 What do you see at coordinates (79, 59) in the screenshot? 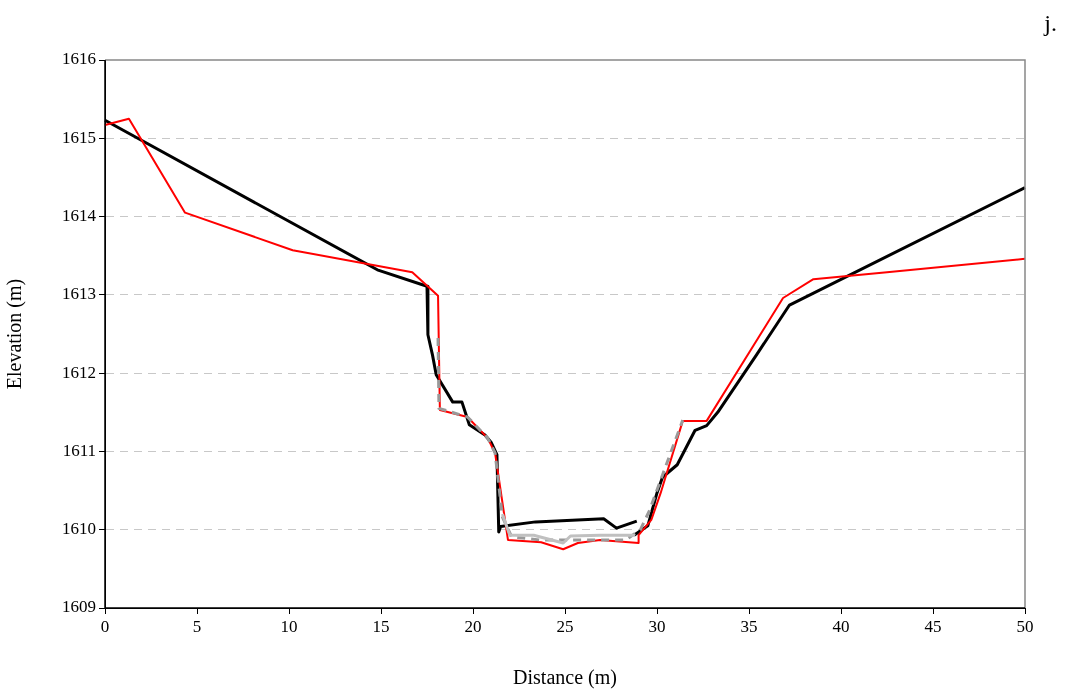
I see `y-tick-label: 1616` at bounding box center [79, 59].